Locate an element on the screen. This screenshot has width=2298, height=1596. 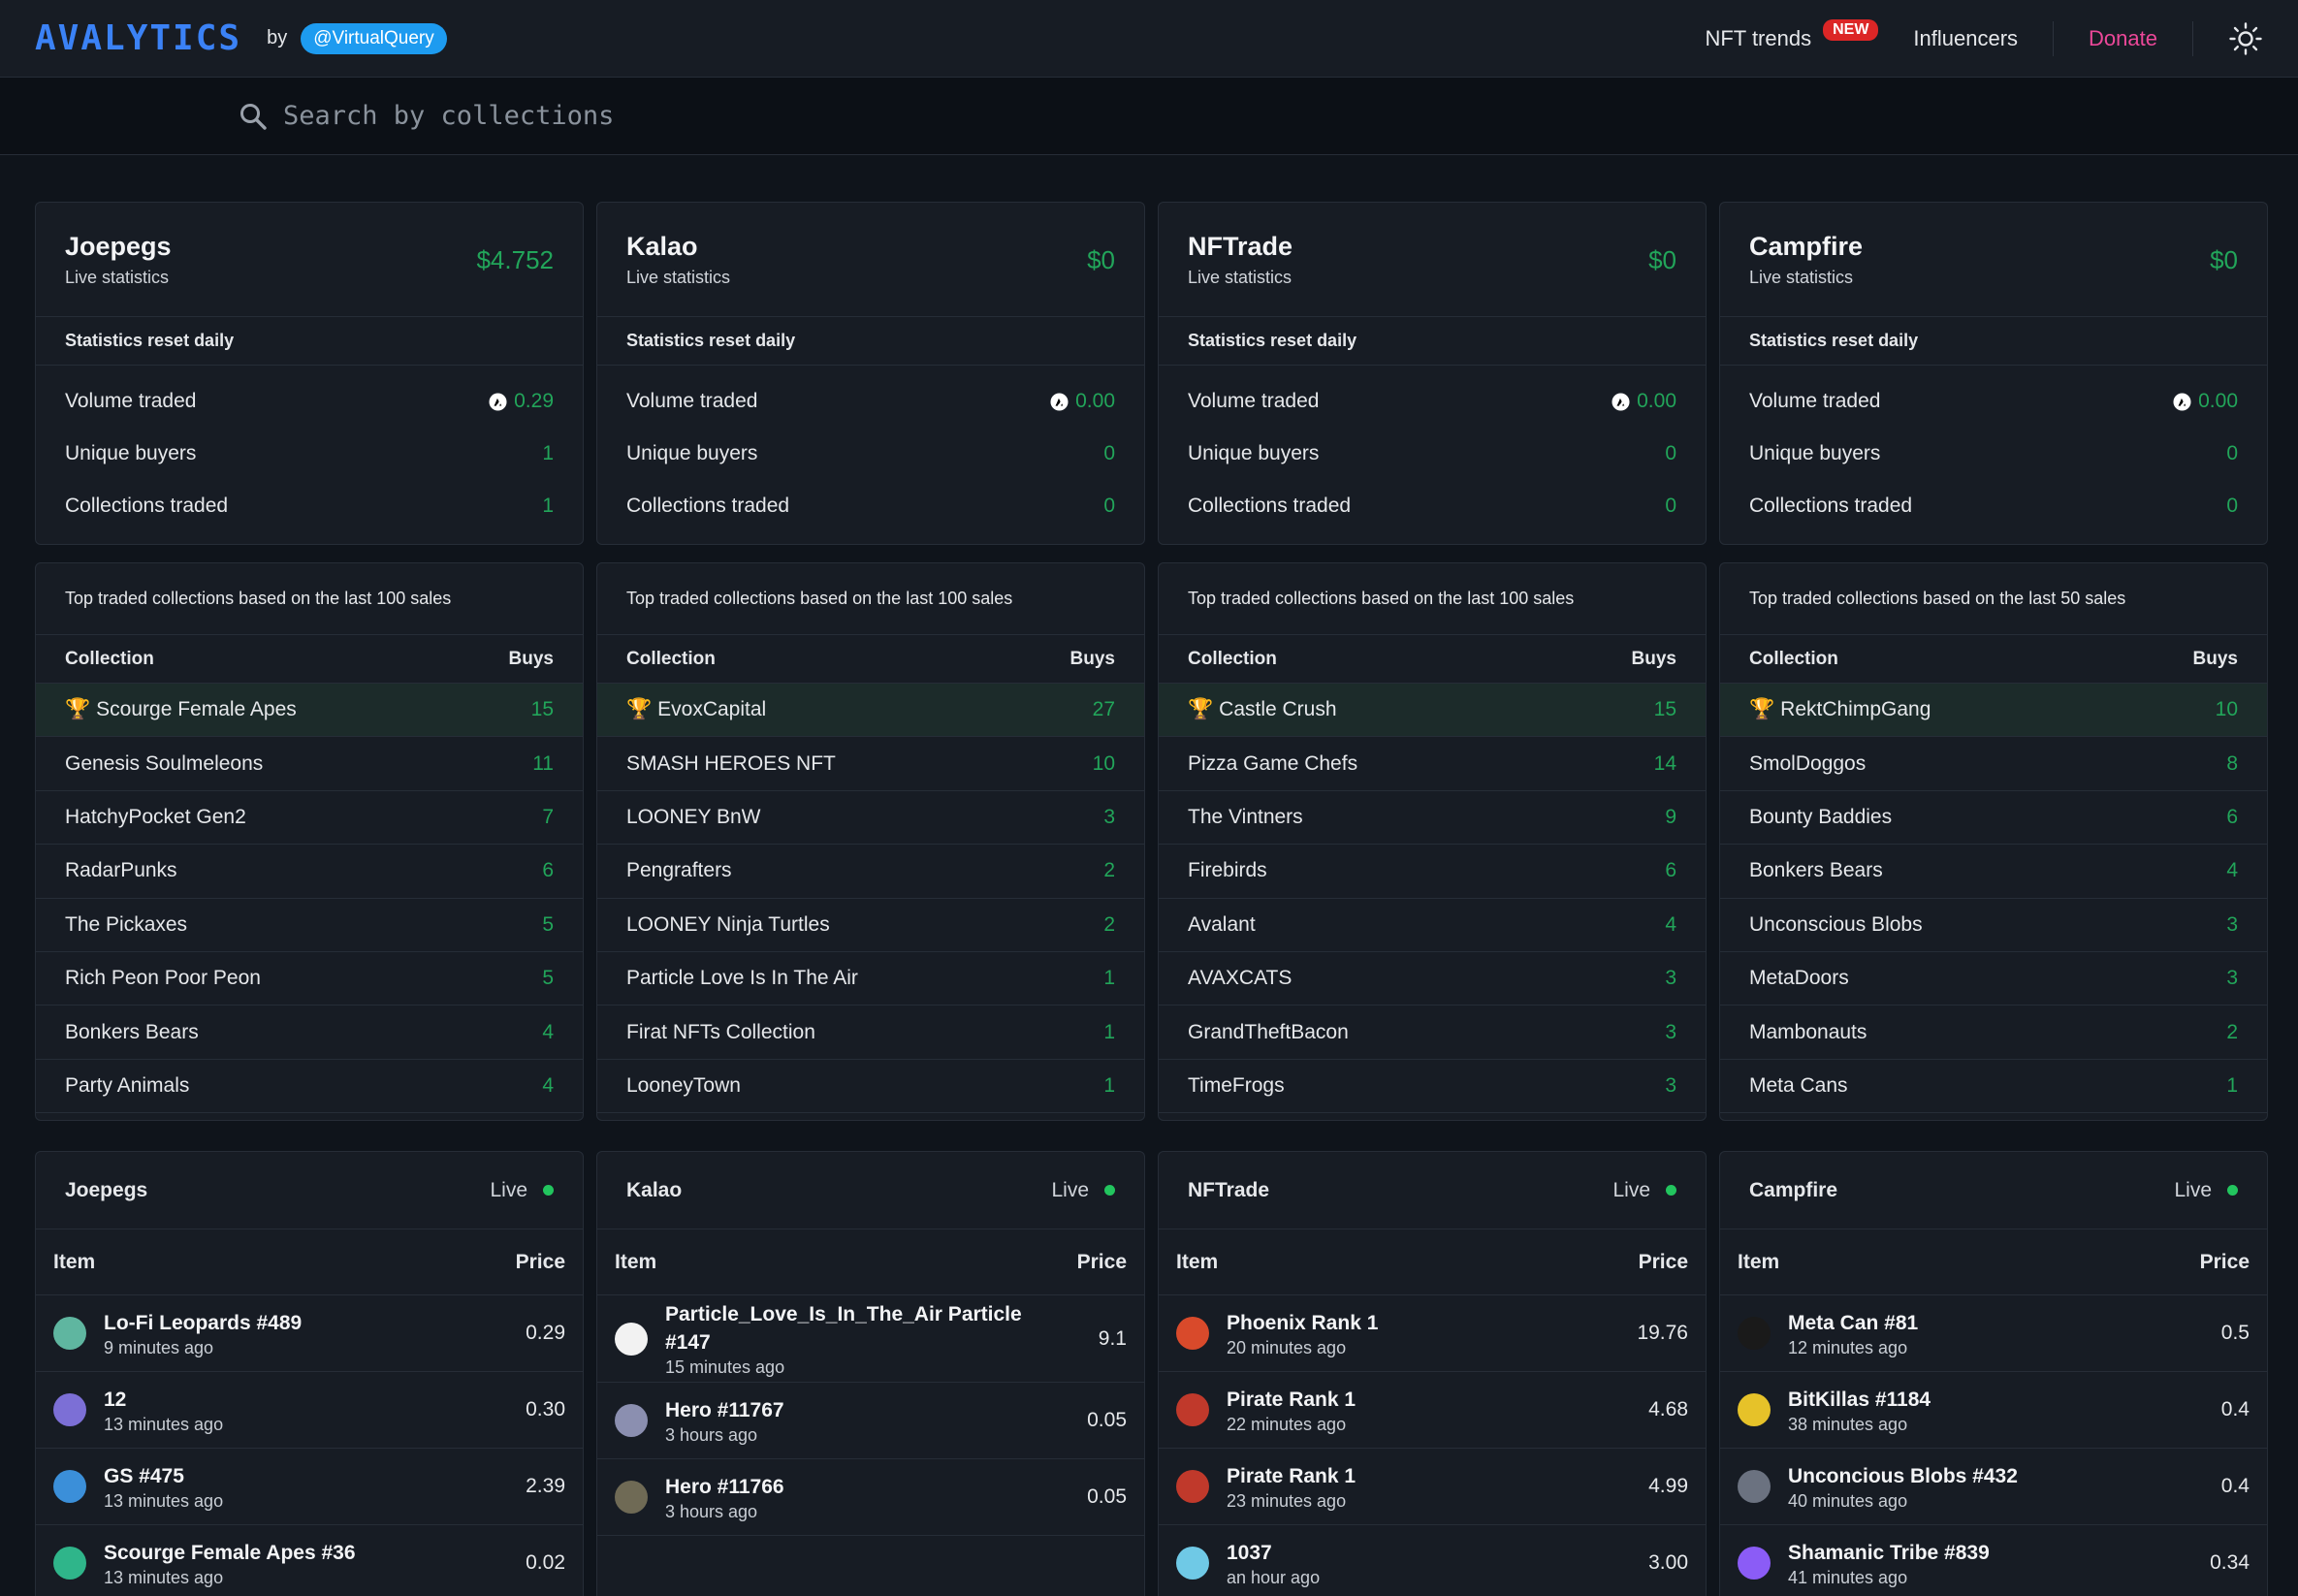
twitter-handle-link: @VirtualQuery is located at coordinates (374, 38).